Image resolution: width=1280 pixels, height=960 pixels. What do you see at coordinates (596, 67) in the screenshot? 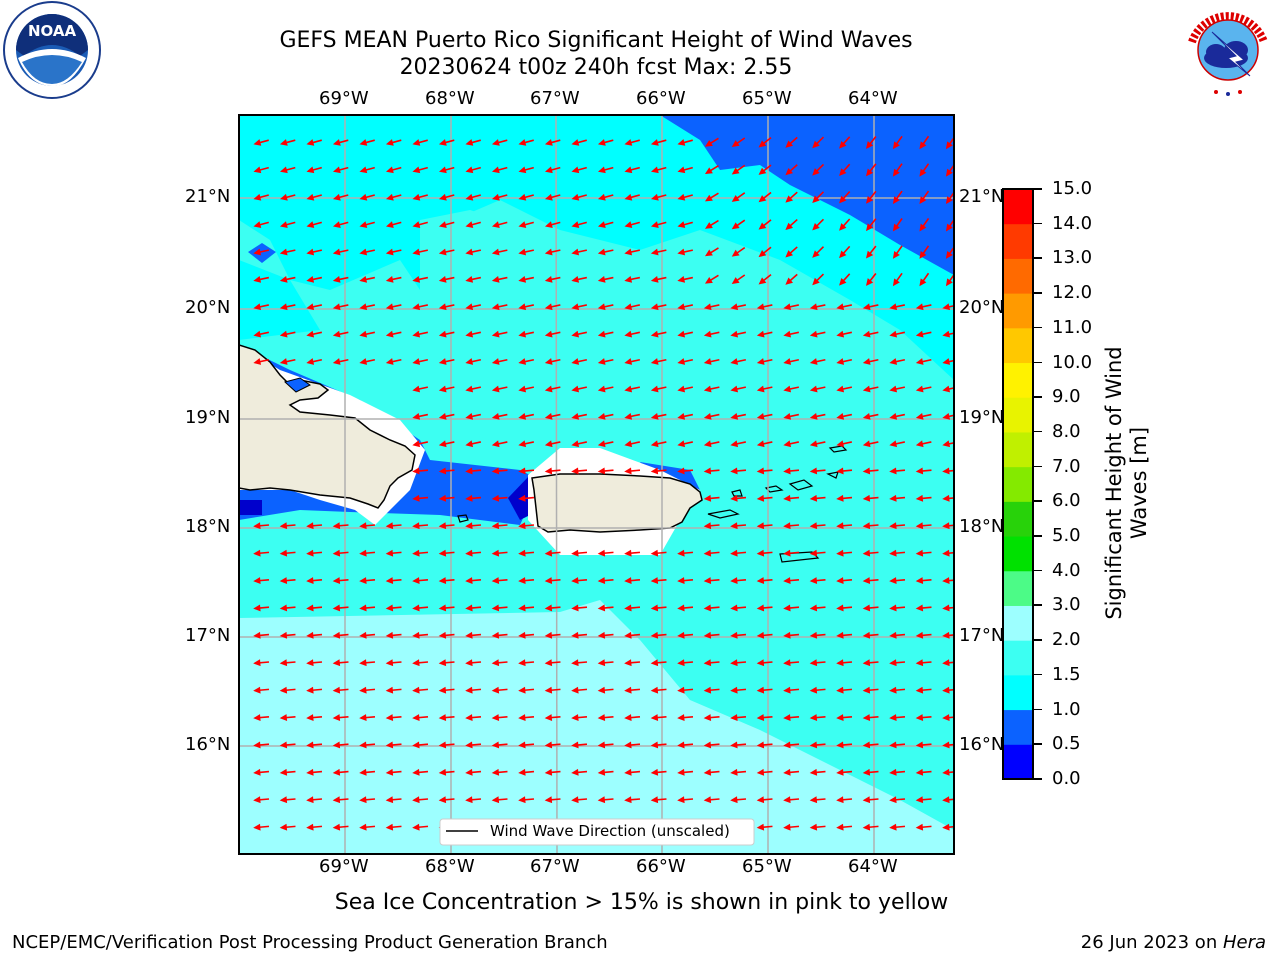
I see `map-subtitle: 20230624 t00z 240h fcst Max: 2.55` at bounding box center [596, 67].